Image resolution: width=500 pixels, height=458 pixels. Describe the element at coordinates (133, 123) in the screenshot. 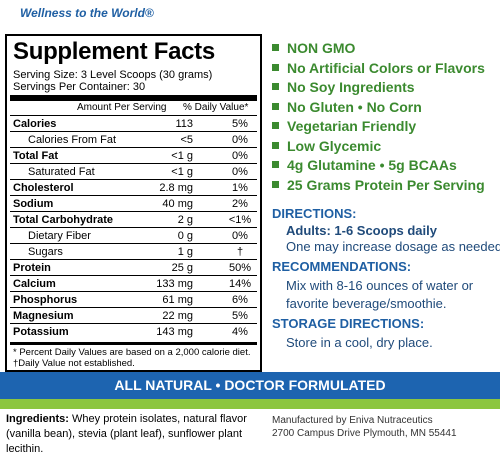

I see `facts-row: Calories 113 5%` at that location.